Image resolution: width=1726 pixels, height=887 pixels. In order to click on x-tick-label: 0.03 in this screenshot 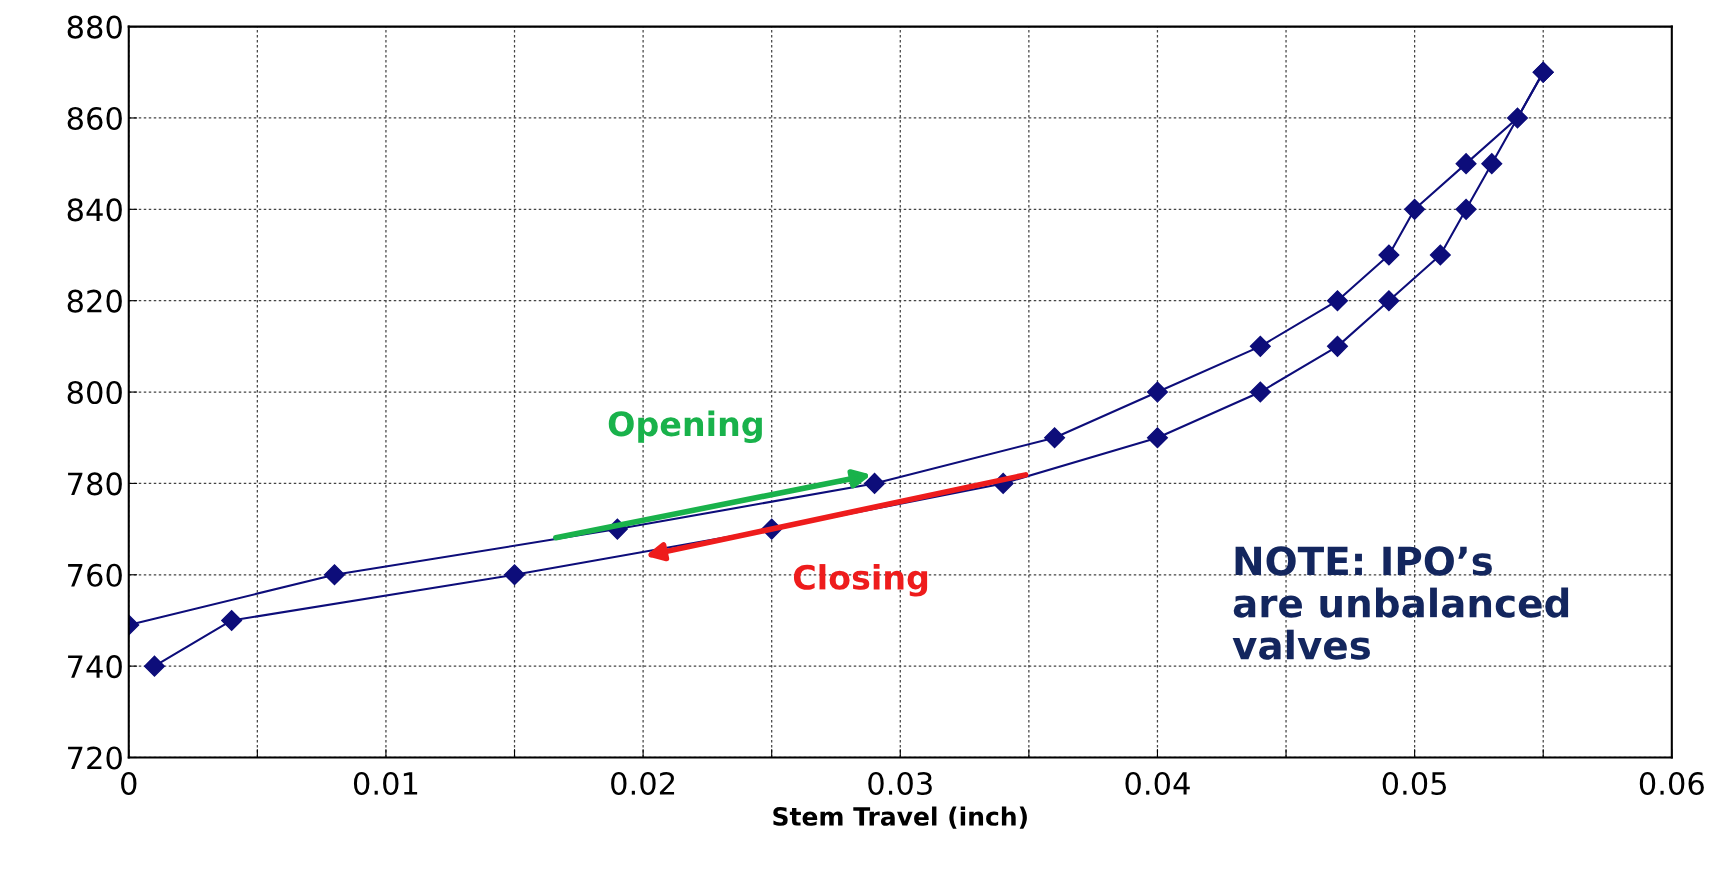, I will do `click(900, 783)`.